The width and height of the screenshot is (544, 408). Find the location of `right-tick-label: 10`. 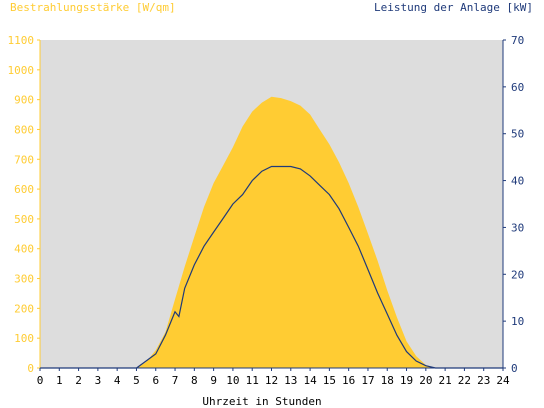

right-tick-label: 10 is located at coordinates (517, 321).